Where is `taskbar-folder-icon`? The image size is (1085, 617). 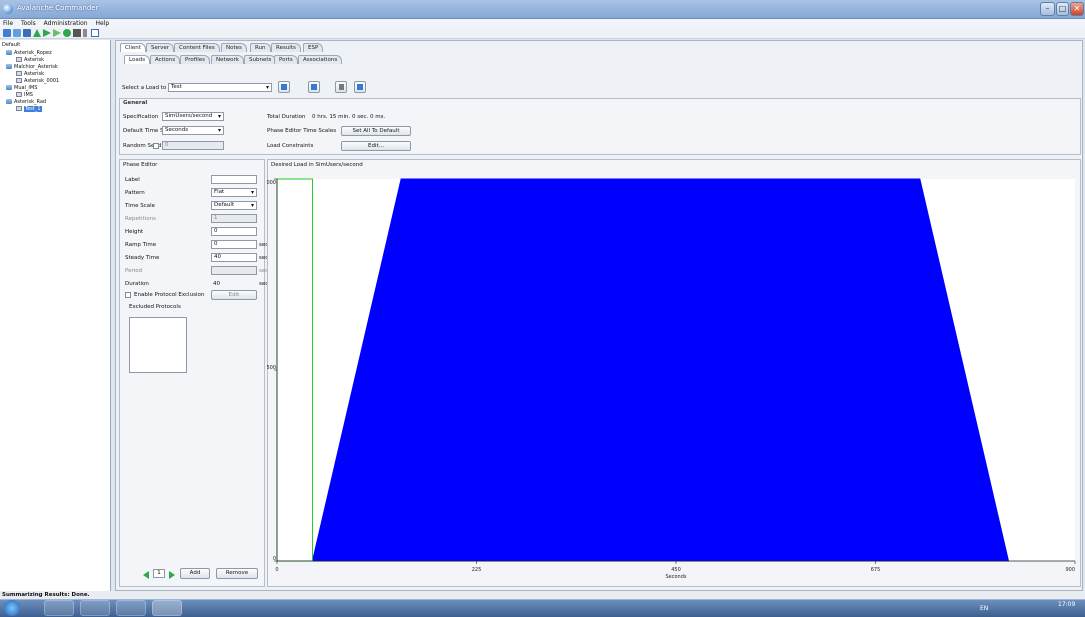 taskbar-folder-icon is located at coordinates (95, 608).